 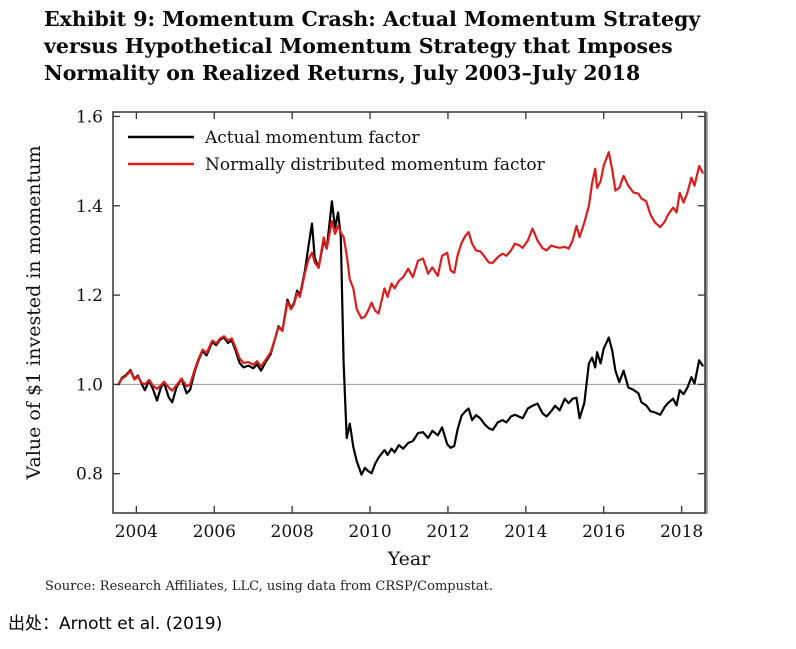 What do you see at coordinates (292, 532) in the screenshot?
I see `x-tick-label: 2008` at bounding box center [292, 532].